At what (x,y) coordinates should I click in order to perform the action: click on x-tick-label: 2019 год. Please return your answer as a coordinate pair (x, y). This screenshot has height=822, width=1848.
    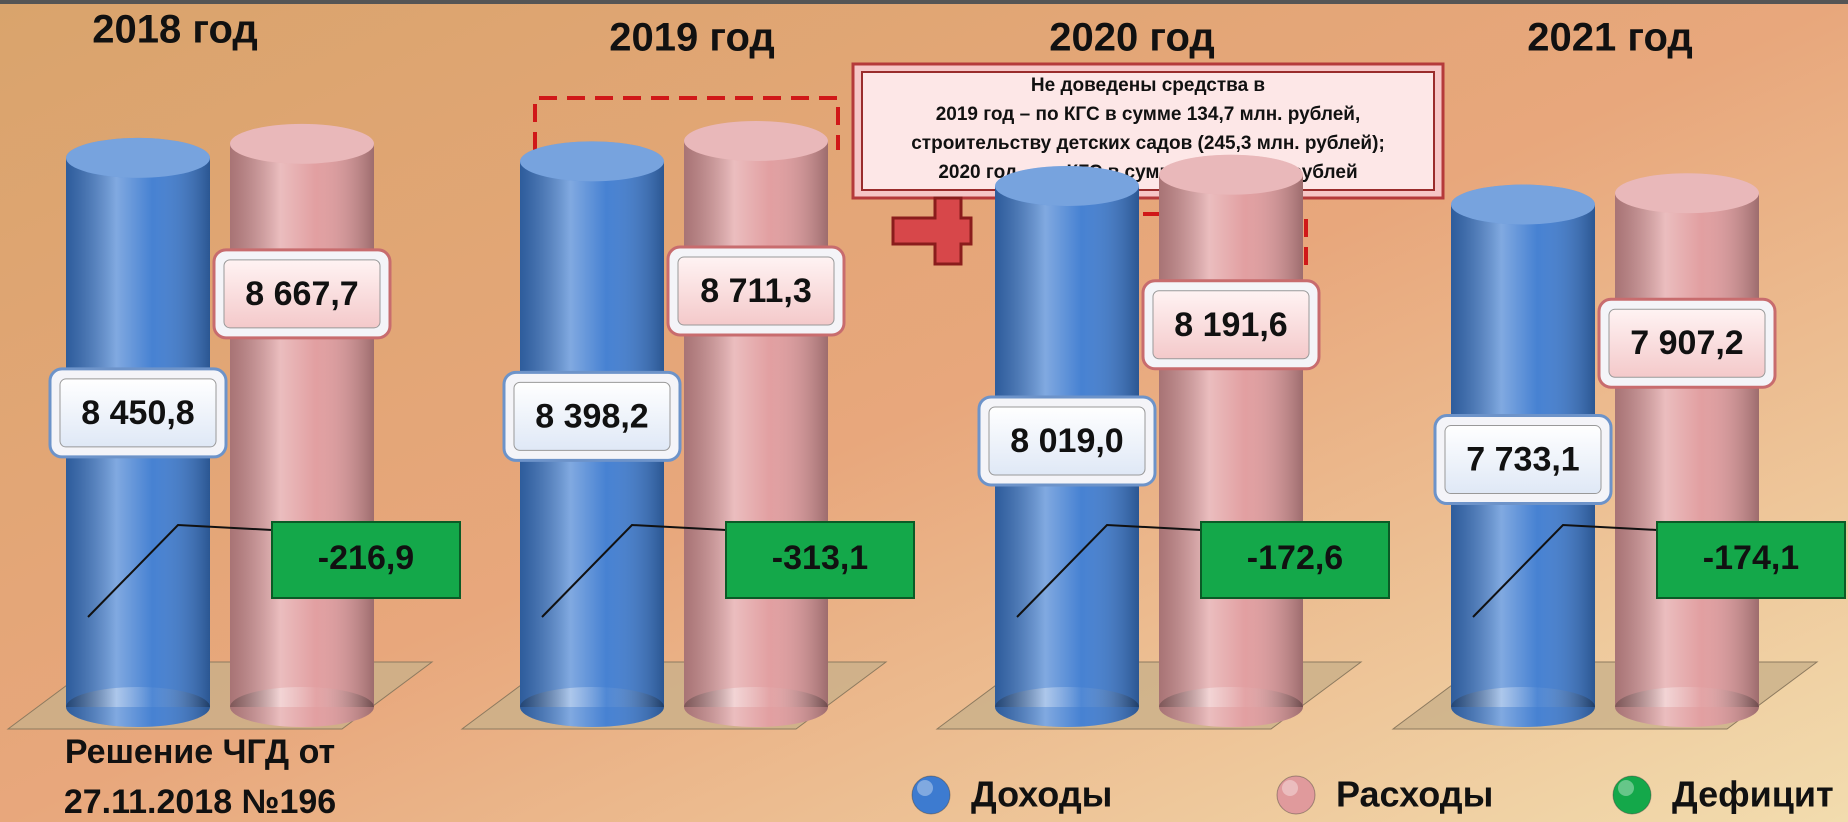
    Looking at the image, I should click on (692, 38).